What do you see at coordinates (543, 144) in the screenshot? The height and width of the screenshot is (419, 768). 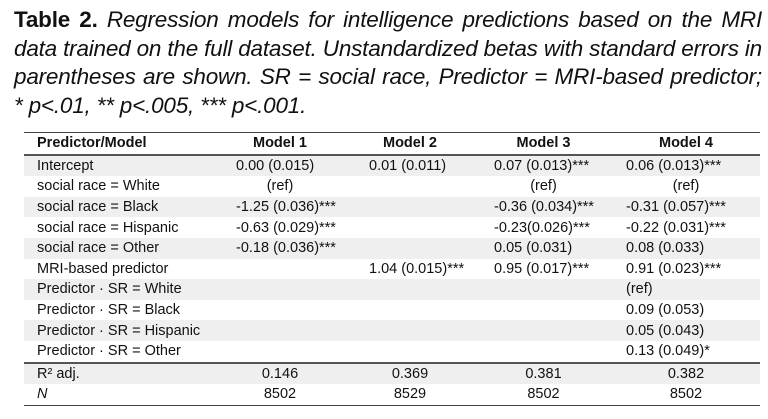 I see `header-cell: Model 3` at bounding box center [543, 144].